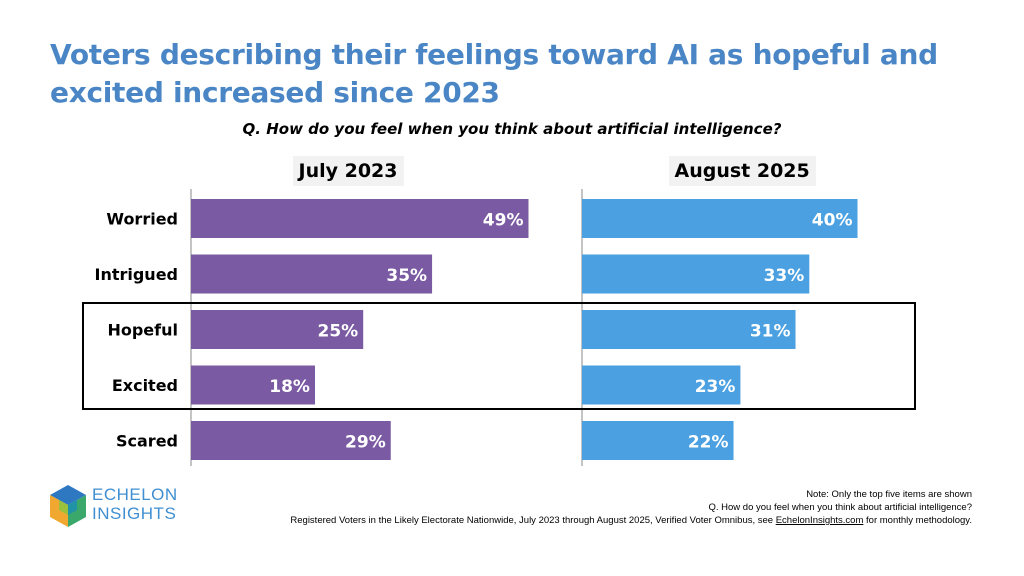 The height and width of the screenshot is (576, 1024). Describe the element at coordinates (658, 440) in the screenshot. I see `bar-2-scared` at that location.